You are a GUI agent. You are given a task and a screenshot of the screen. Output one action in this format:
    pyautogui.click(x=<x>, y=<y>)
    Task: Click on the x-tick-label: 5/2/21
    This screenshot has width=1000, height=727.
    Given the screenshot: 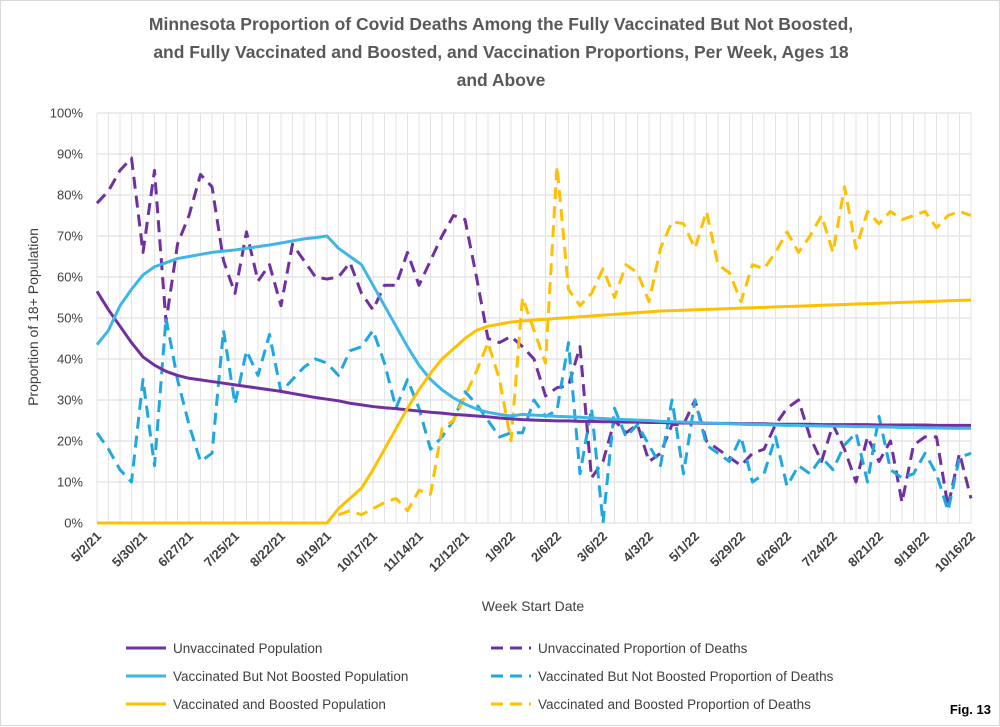 What is the action you would take?
    pyautogui.click(x=86, y=547)
    